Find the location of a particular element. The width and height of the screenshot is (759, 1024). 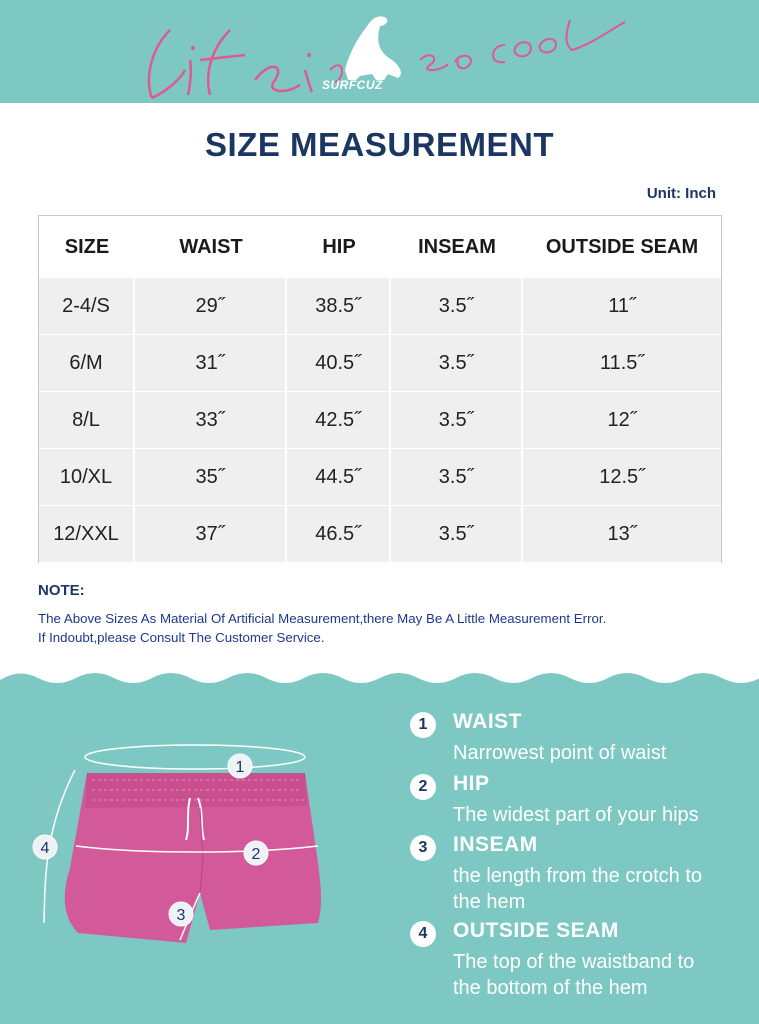

note-heading: NOTE: is located at coordinates (61, 590).